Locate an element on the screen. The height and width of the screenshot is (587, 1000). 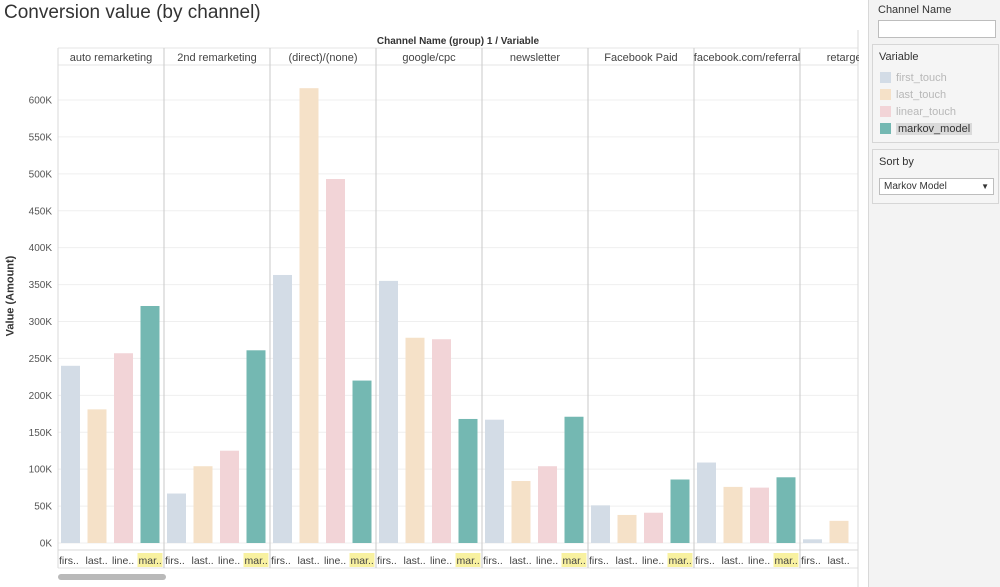
column-header-title: Channel Name (group) 1 / Variable is located at coordinates (458, 41).